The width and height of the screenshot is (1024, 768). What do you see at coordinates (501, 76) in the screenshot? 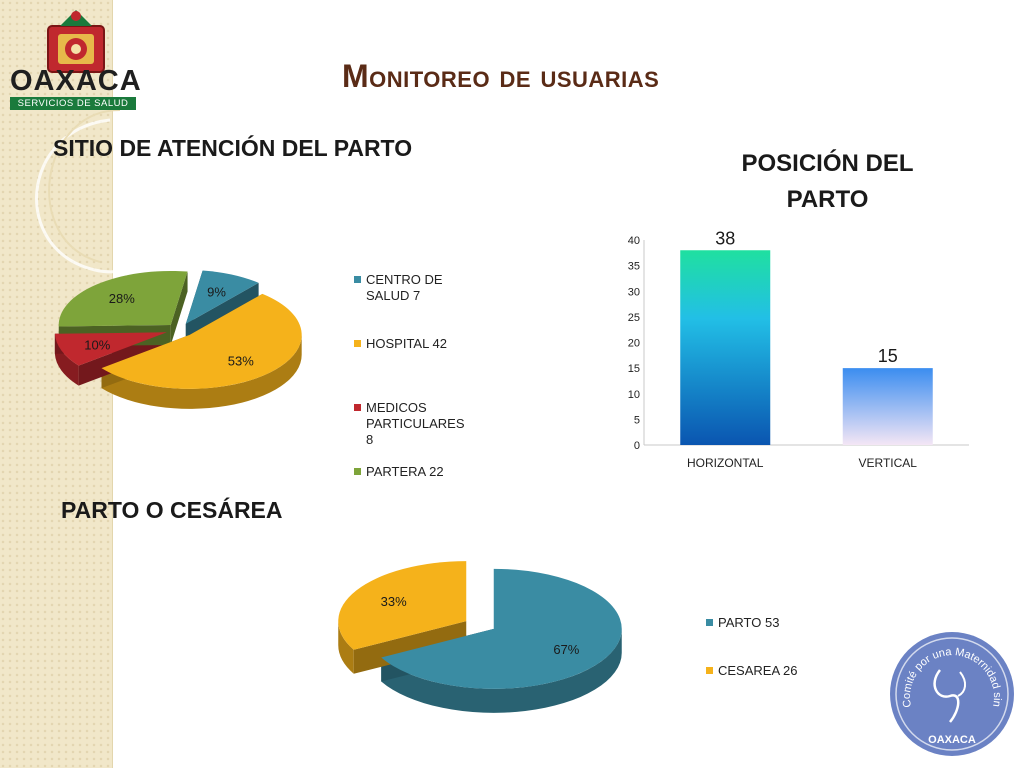
I see `page-title: Monitoreo de usuarias` at bounding box center [501, 76].